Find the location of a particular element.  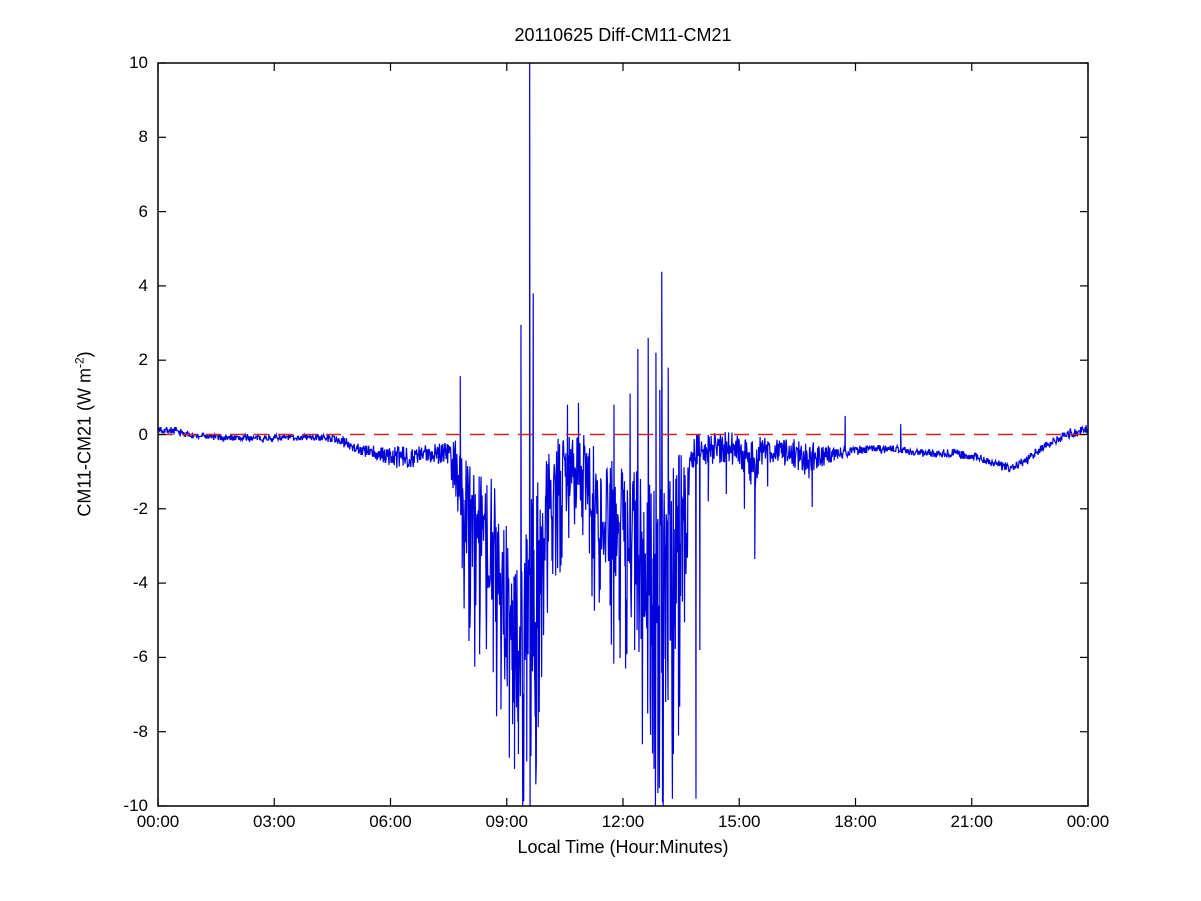

x-tick-label: 06:00 is located at coordinates (390, 821).